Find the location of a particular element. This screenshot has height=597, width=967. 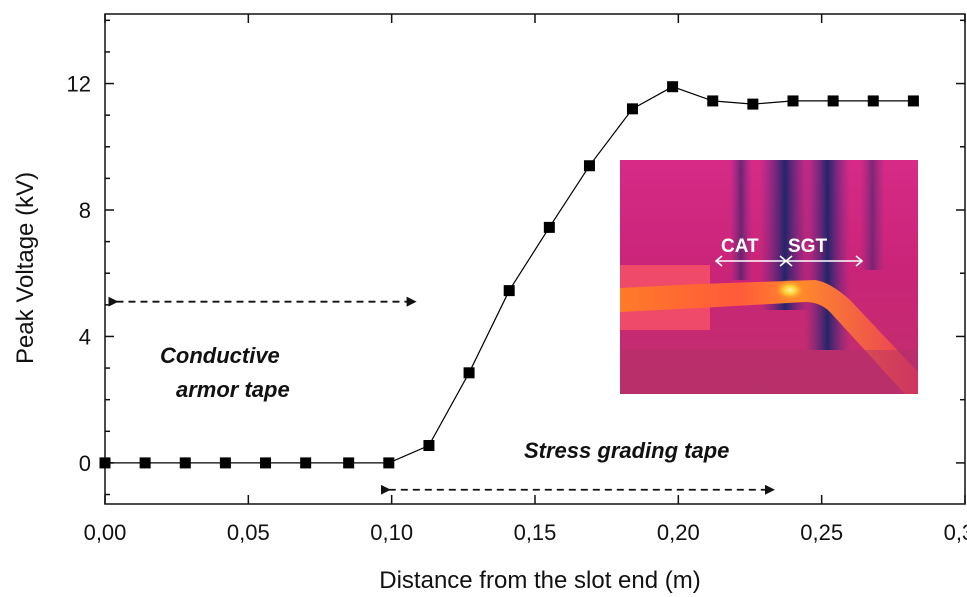

y-tick-label: 8 is located at coordinates (85, 210).